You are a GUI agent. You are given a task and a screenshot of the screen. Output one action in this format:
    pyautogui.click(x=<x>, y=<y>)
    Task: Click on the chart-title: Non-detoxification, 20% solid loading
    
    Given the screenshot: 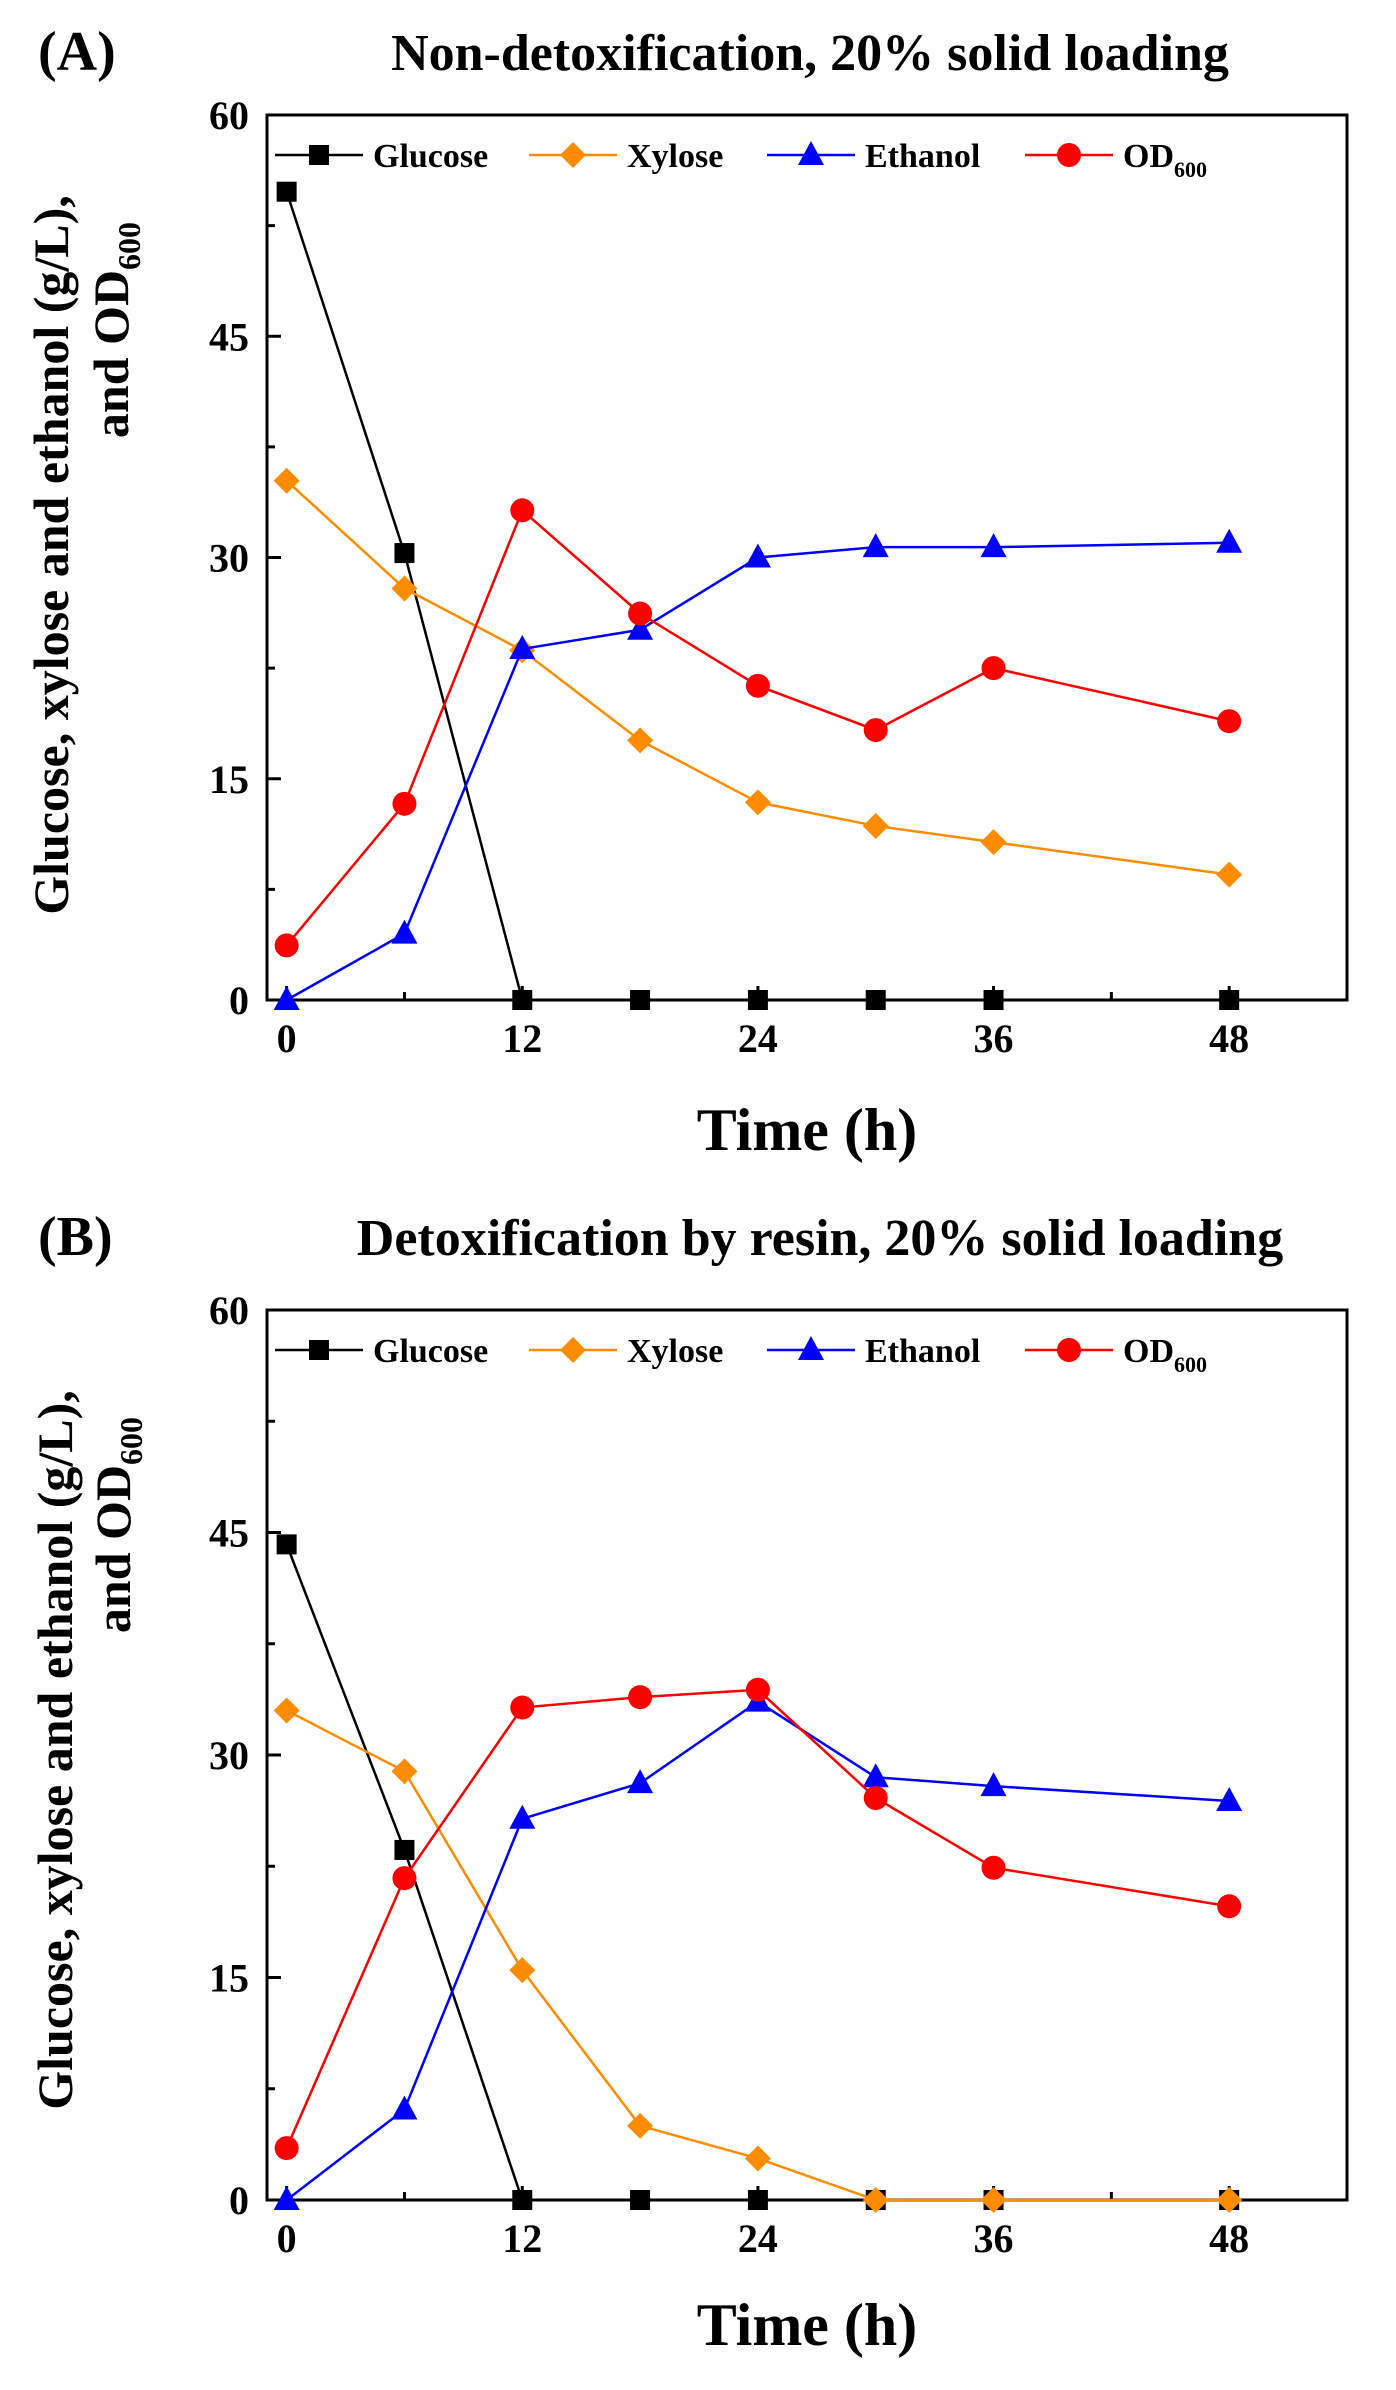 What is the action you would take?
    pyautogui.click(x=810, y=53)
    